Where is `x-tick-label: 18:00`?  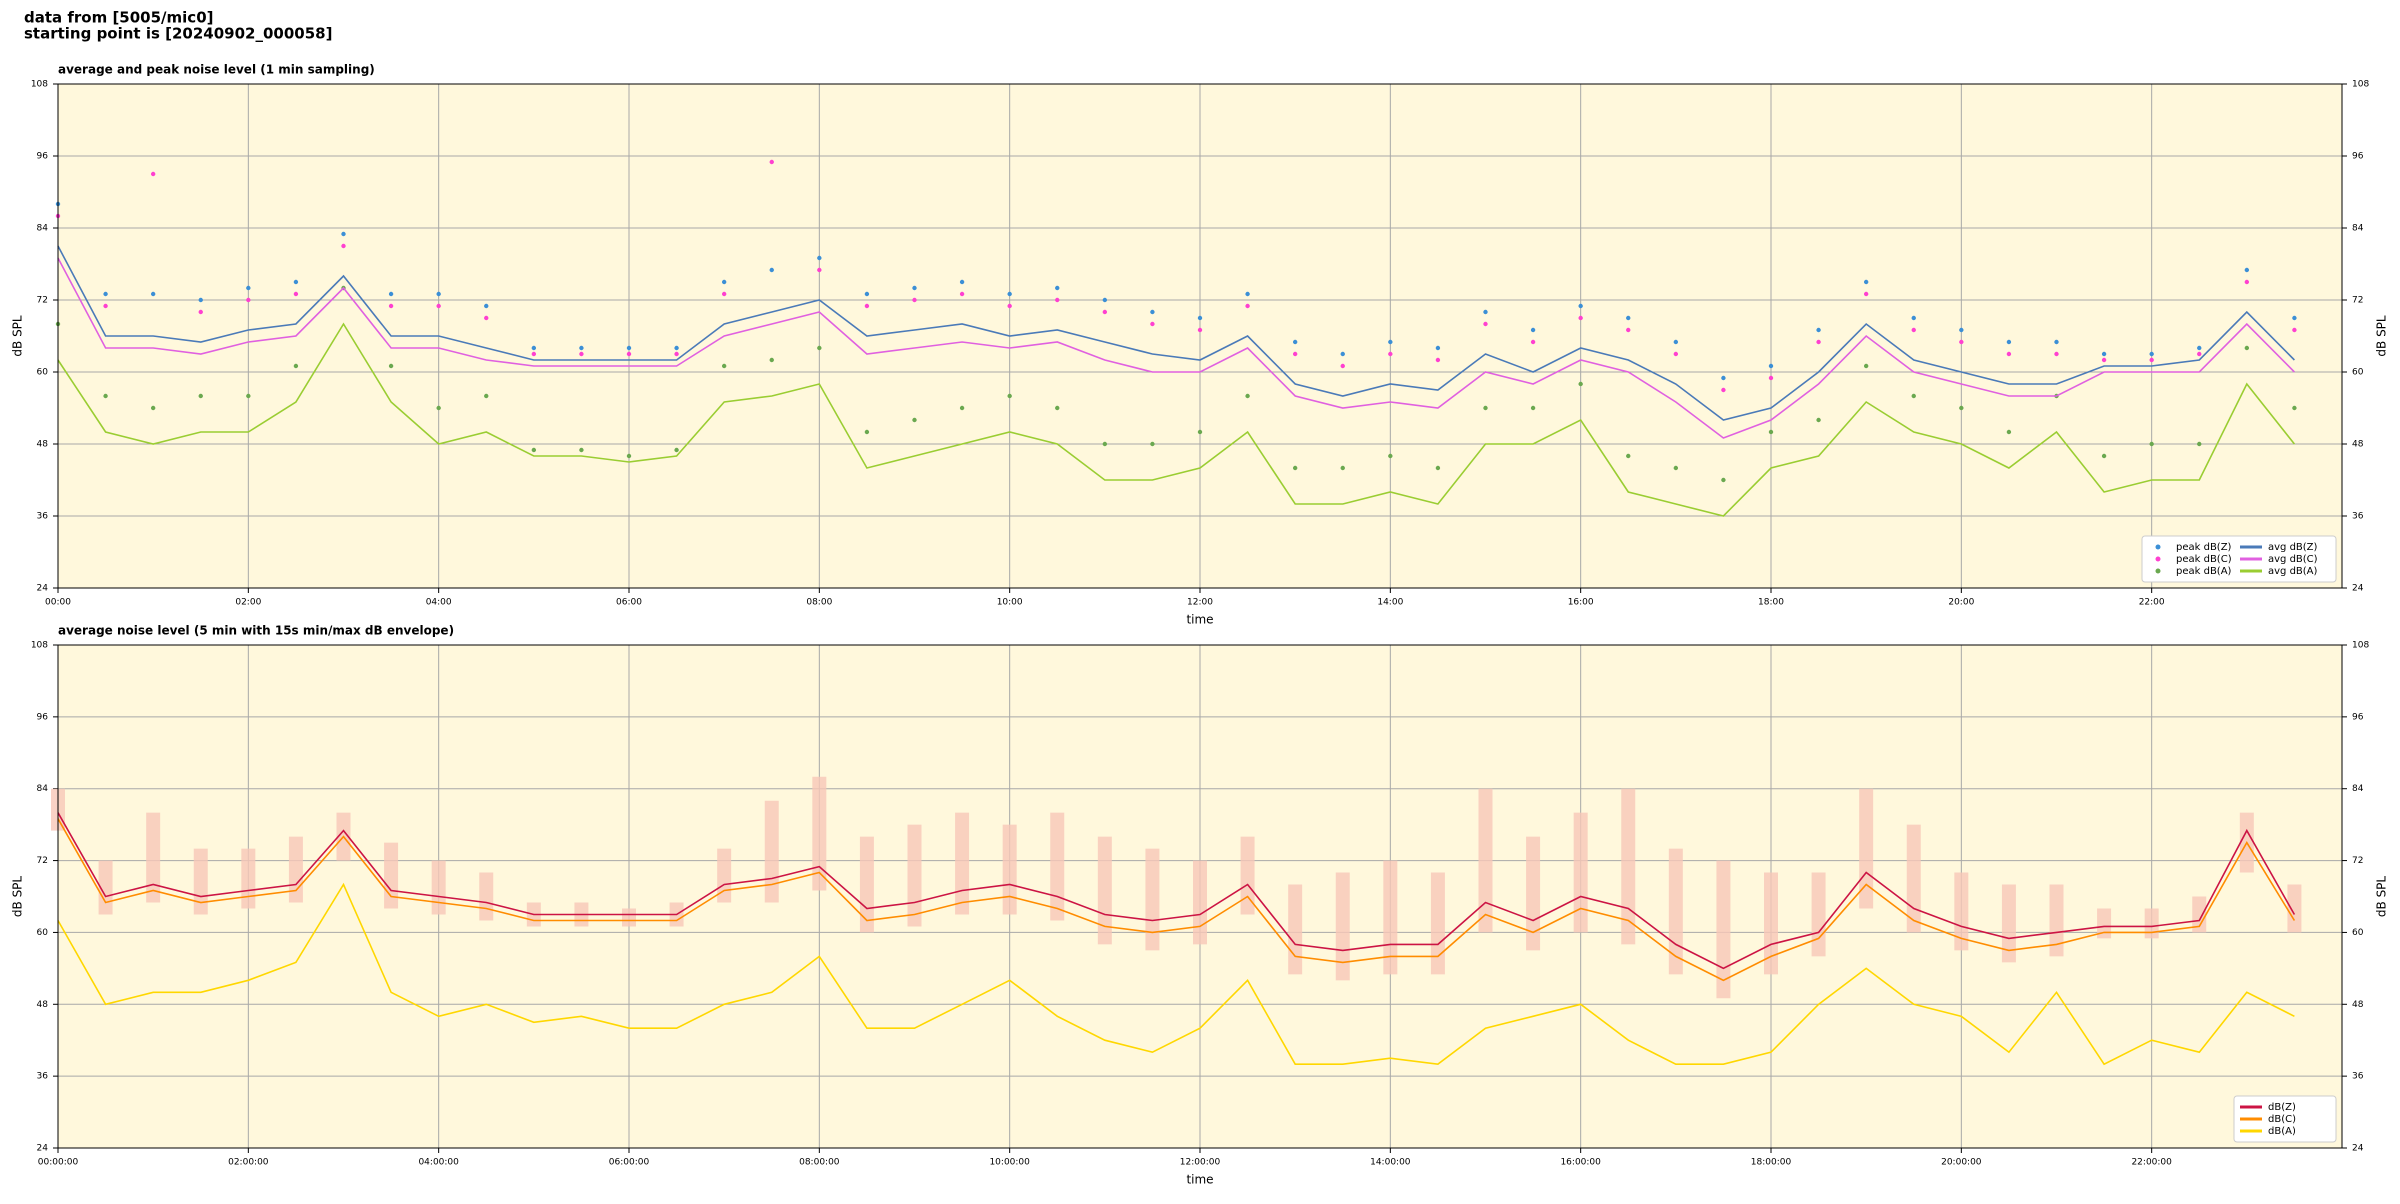 x-tick-label: 18:00 is located at coordinates (1771, 603).